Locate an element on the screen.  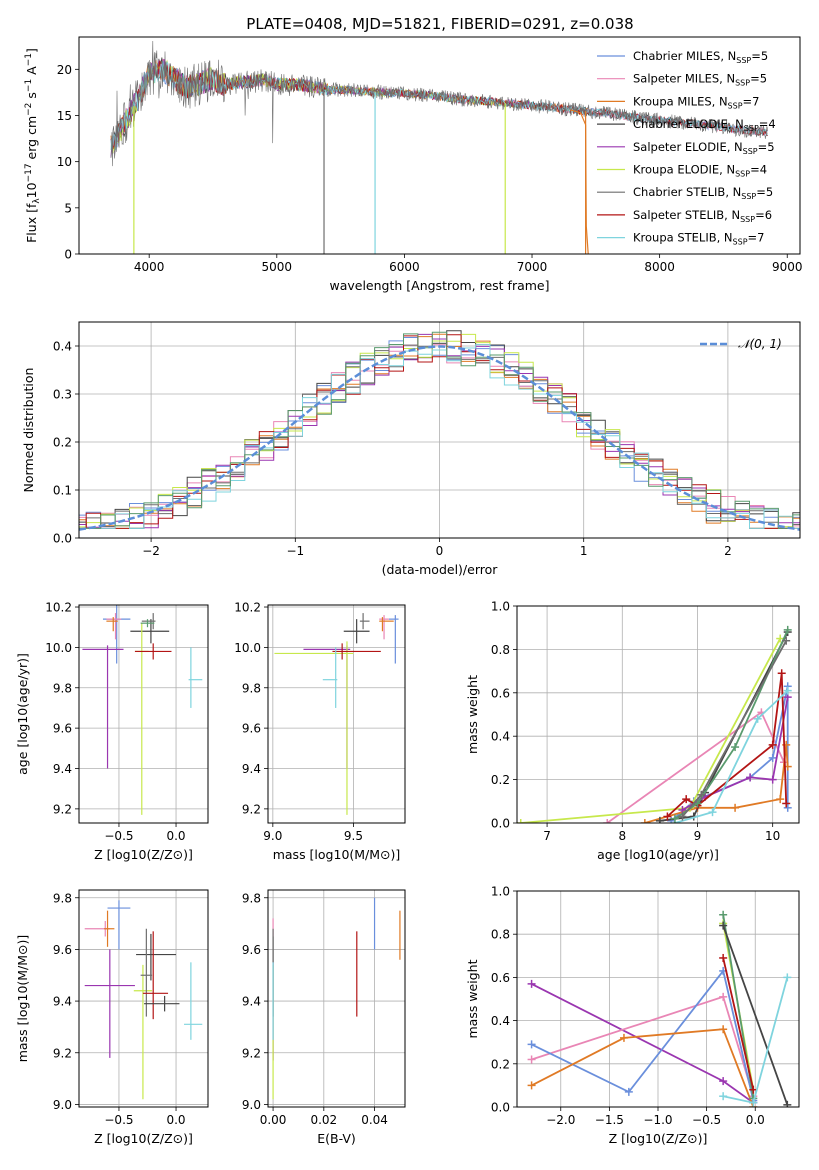
y-tick-label: 0.1 is located at coordinates (62, 491).